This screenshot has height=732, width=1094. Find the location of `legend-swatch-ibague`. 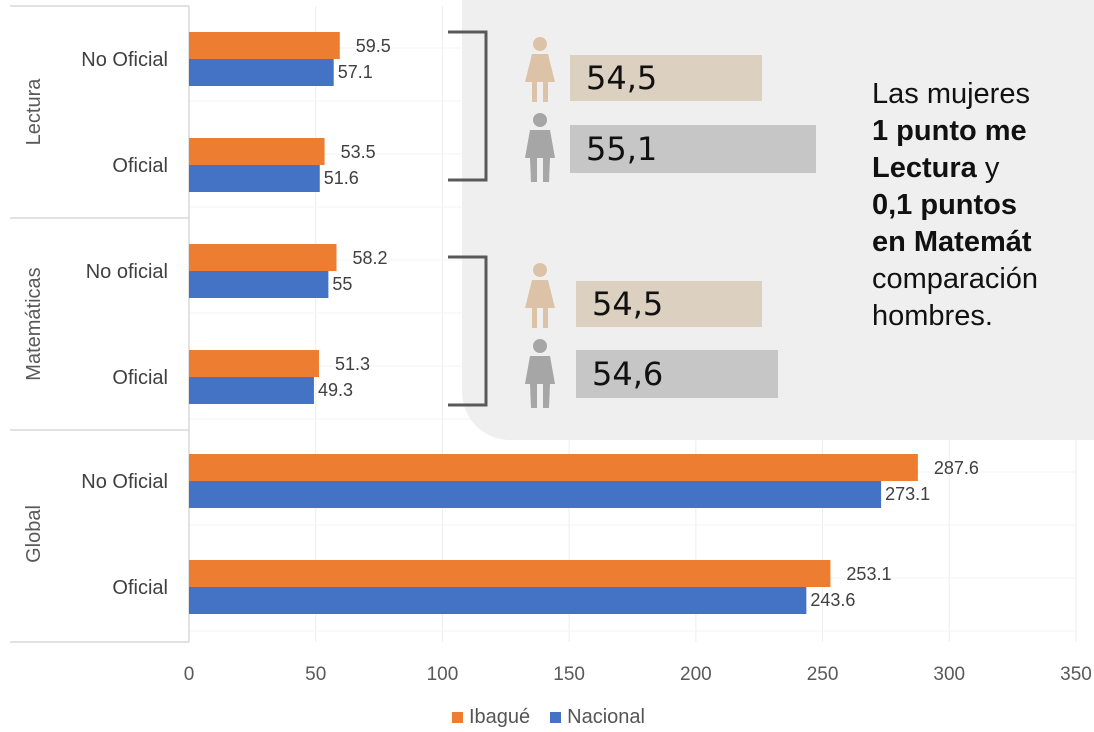

legend-swatch-ibague is located at coordinates (457, 717).